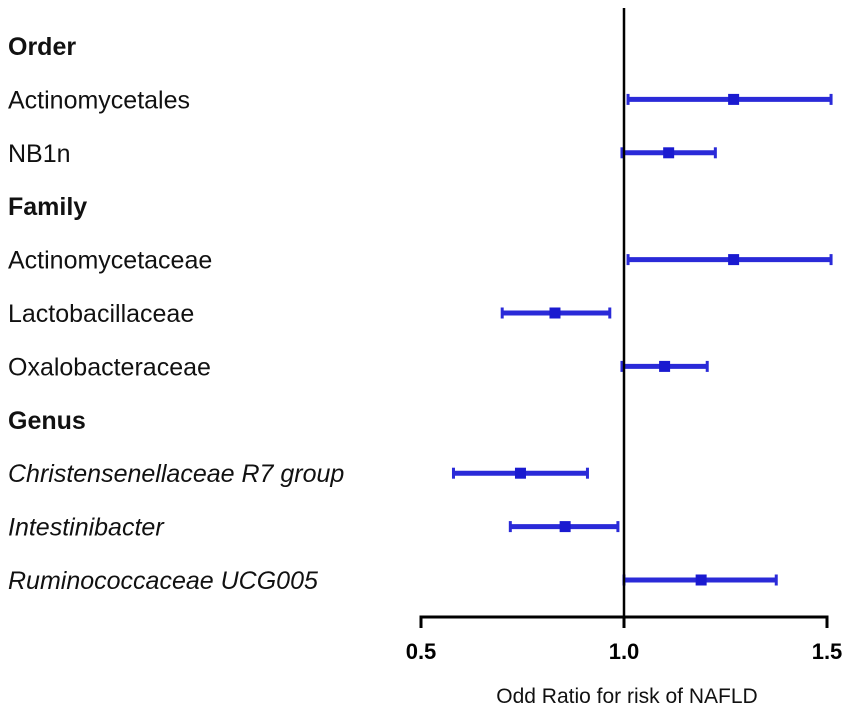 The image size is (851, 714). I want to click on x-axis-ticks: 0.5 1.0 1.5, so click(624, 640).